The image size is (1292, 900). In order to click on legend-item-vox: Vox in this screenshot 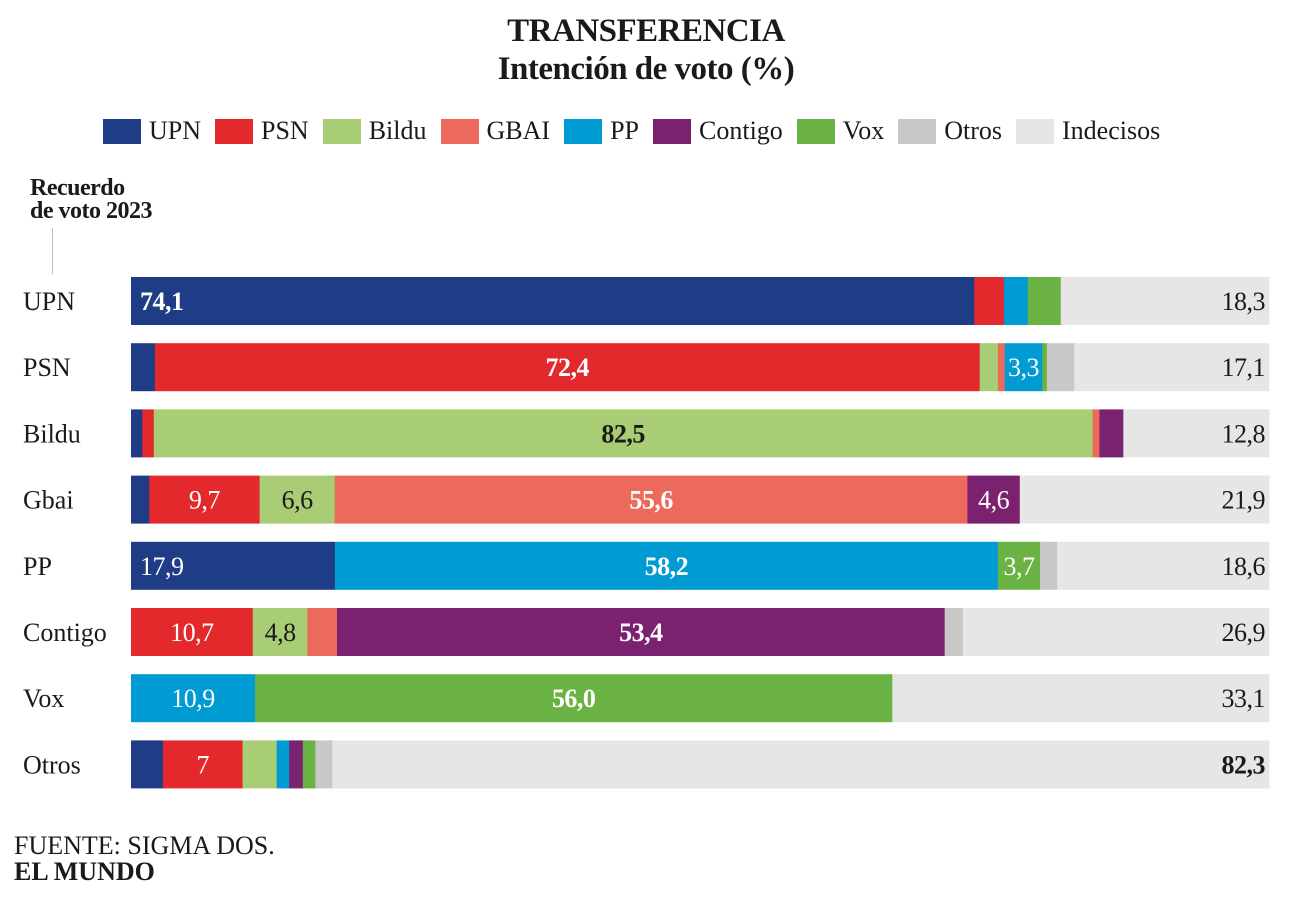, I will do `click(840, 131)`.